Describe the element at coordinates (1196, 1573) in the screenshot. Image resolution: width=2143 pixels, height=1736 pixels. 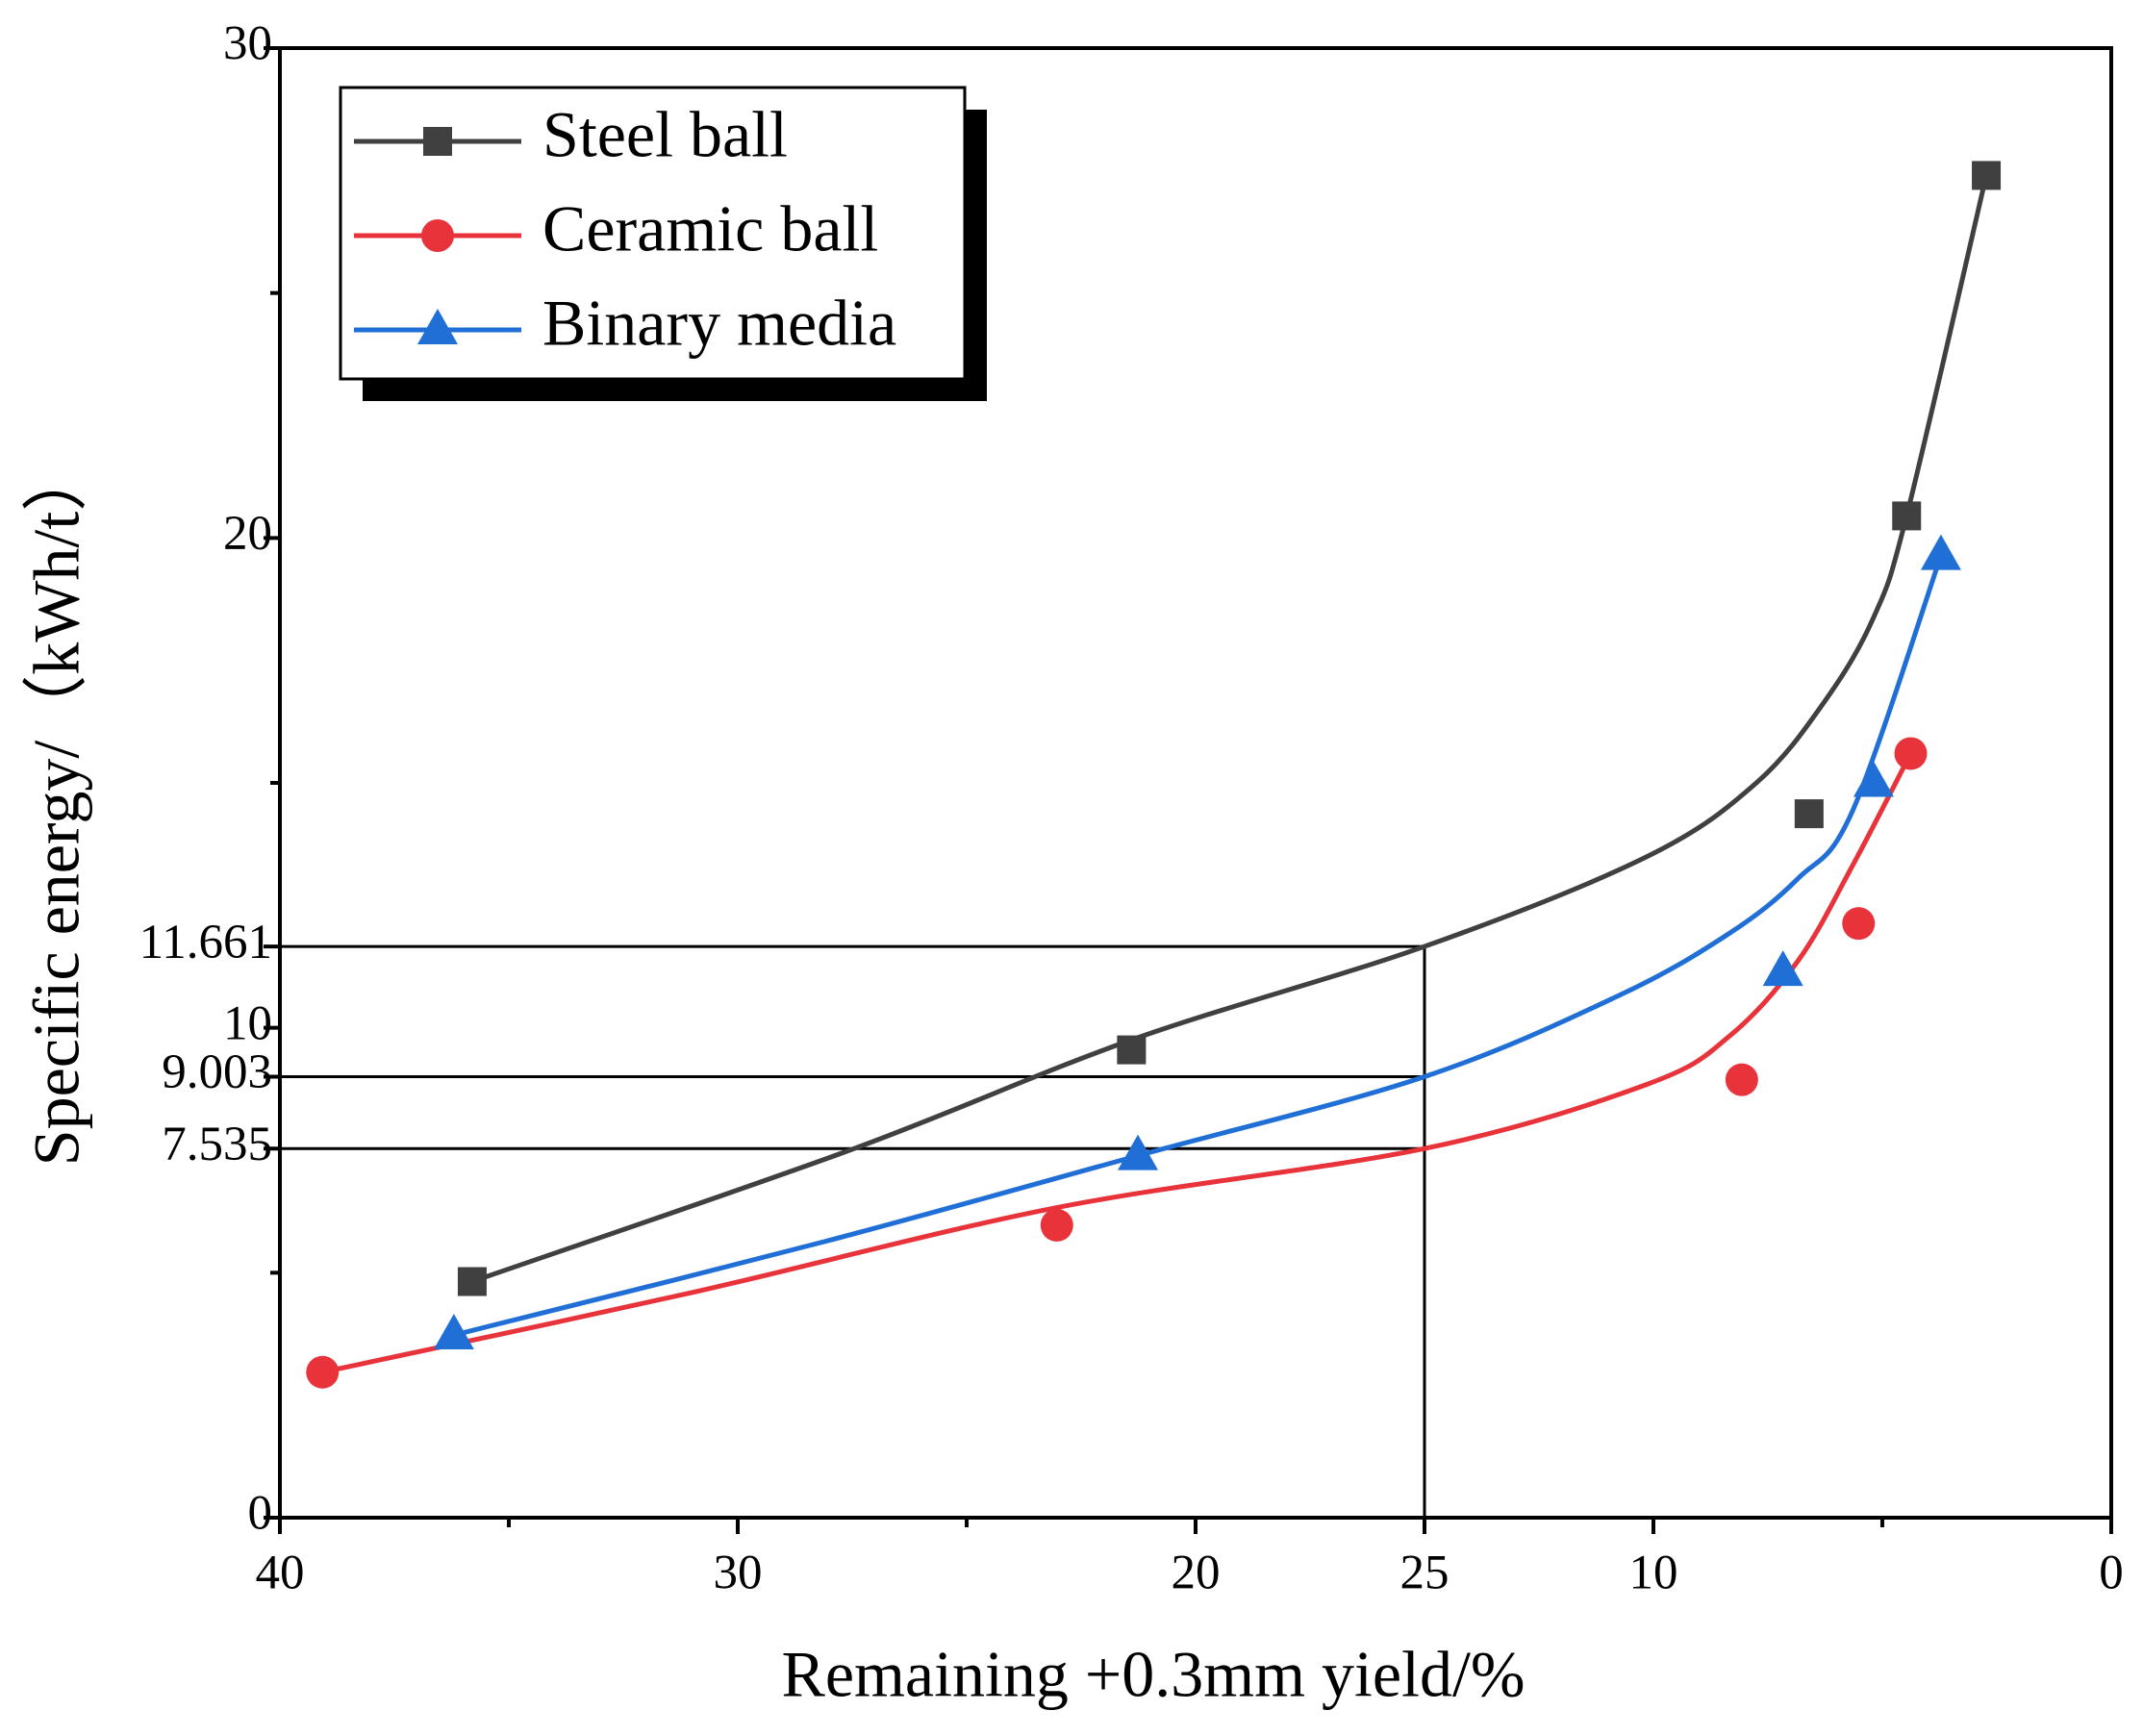
I see `x-tick-label: 20` at that location.